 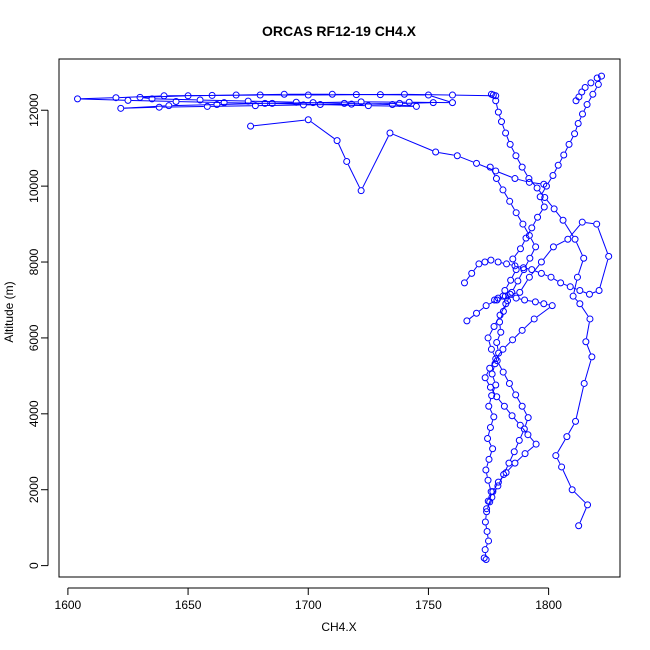 What do you see at coordinates (34, 413) in the screenshot?
I see `y-tick-label: 4000` at bounding box center [34, 413].